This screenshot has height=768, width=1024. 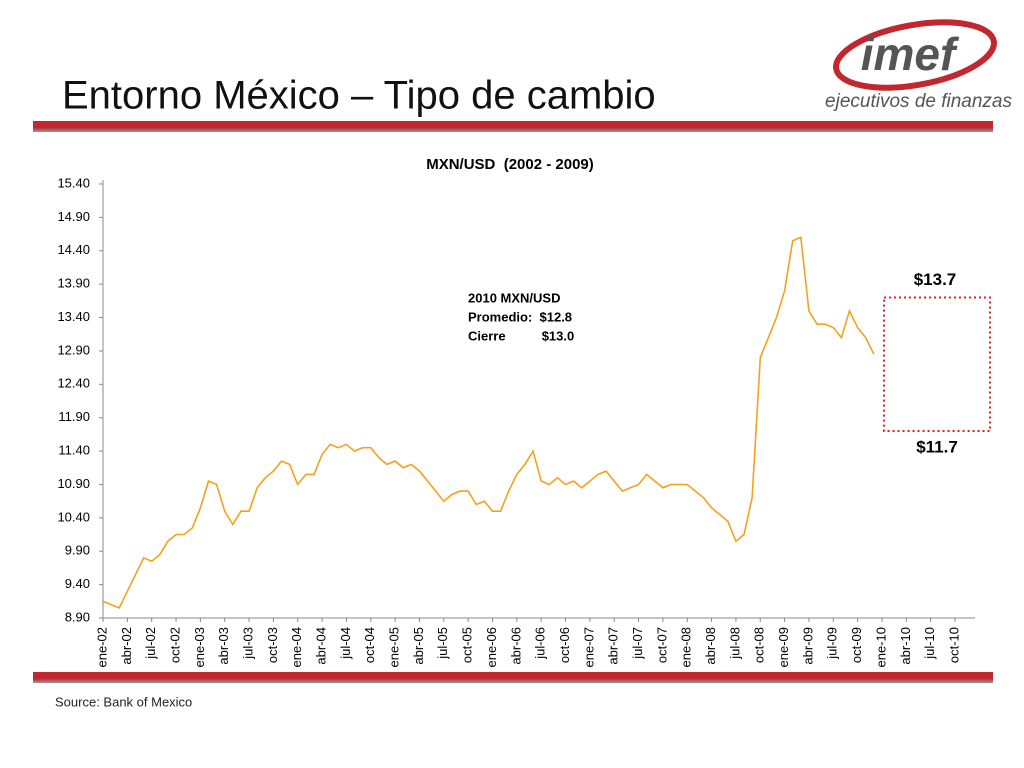 What do you see at coordinates (467, 645) in the screenshot?
I see `x-tick-label: oct-05` at bounding box center [467, 645].